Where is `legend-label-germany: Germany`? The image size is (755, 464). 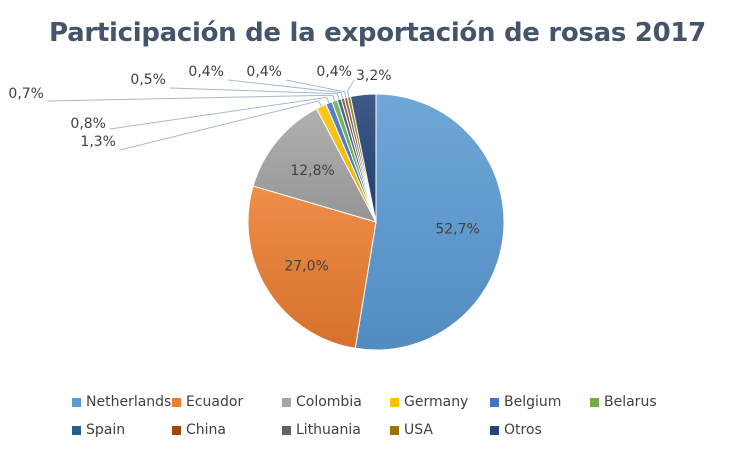 legend-label-germany: Germany is located at coordinates (436, 402).